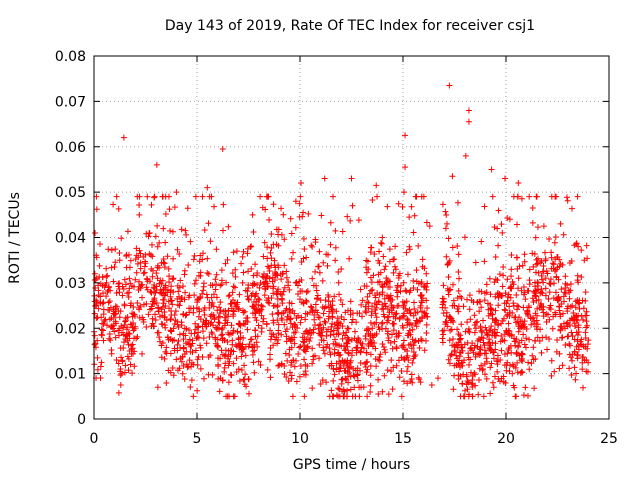  I want to click on y-tick-label: 0, so click(81, 420).